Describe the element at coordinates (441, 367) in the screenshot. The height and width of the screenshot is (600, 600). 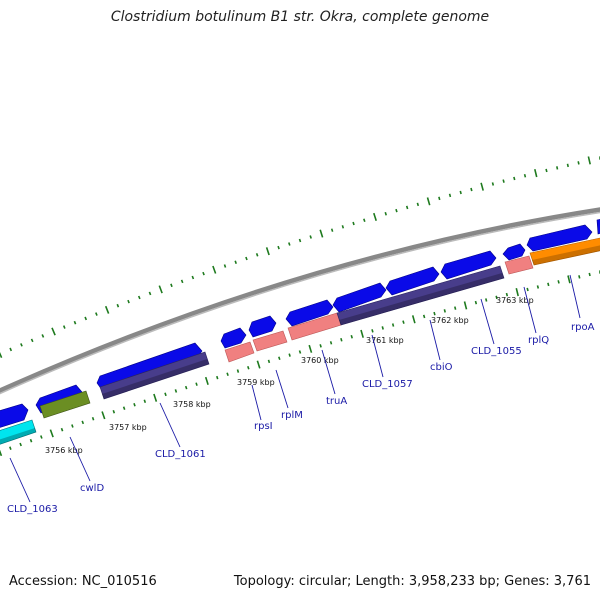
I see `gene-label-cbiO: cbiO` at that location.